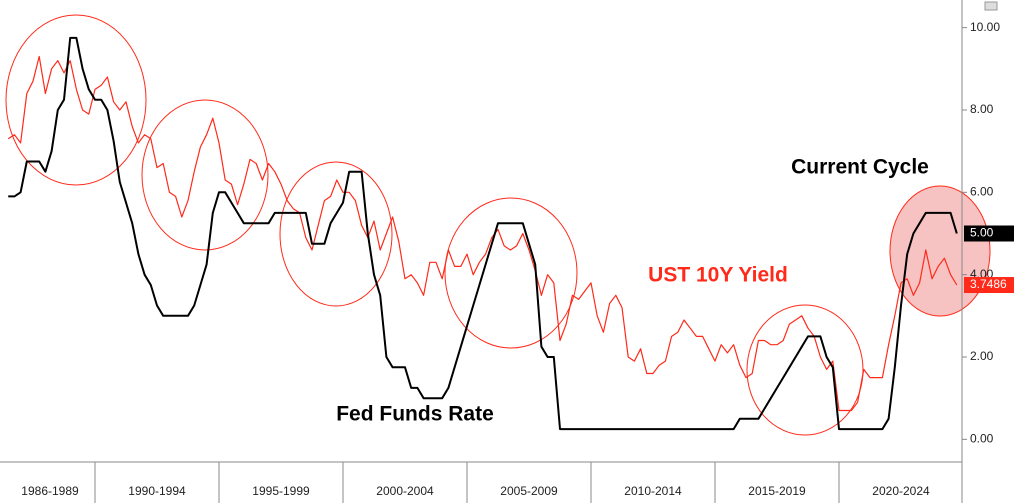  What do you see at coordinates (982, 233) in the screenshot?
I see `last-value-label: 5.00` at bounding box center [982, 233].